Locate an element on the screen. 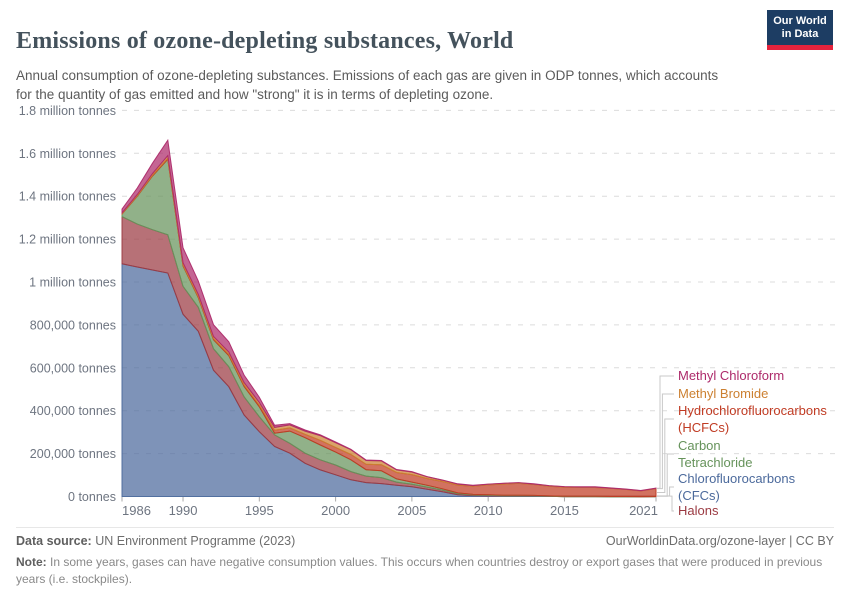  y-axis-tick-label: 600,000 tonnes is located at coordinates (73, 368).